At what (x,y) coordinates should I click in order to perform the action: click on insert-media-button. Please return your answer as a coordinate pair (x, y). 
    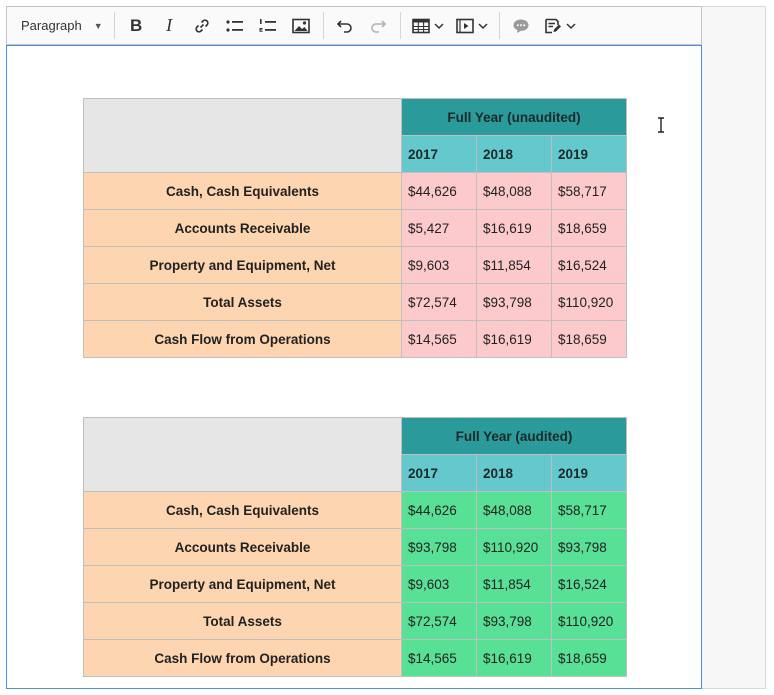
    Looking at the image, I should click on (472, 26).